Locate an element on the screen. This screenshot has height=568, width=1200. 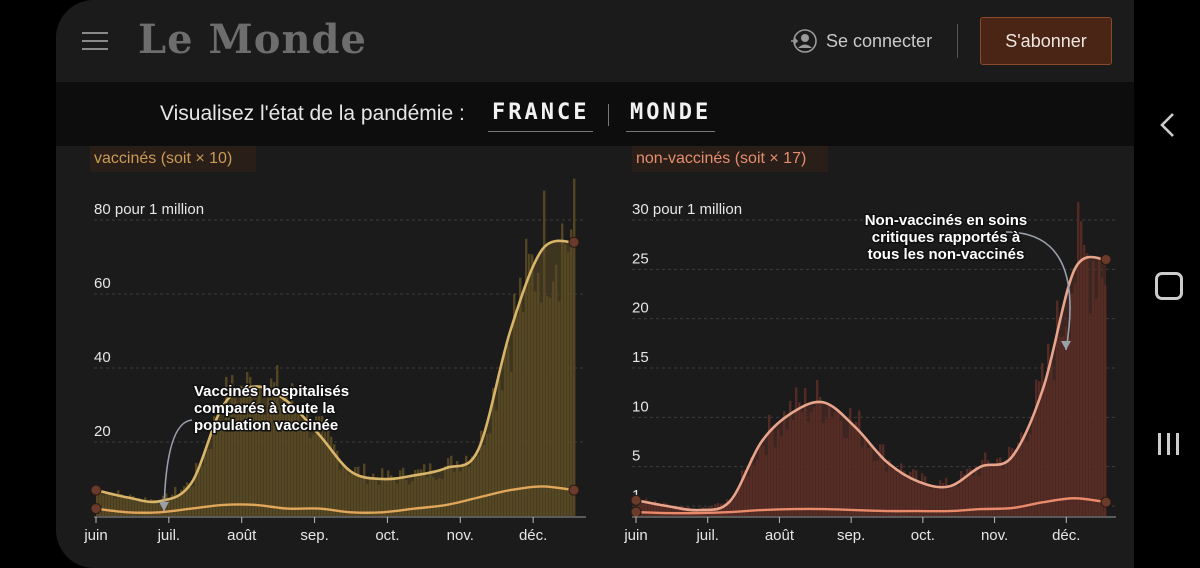
annotation-line: comparés à toute la is located at coordinates (265, 408).